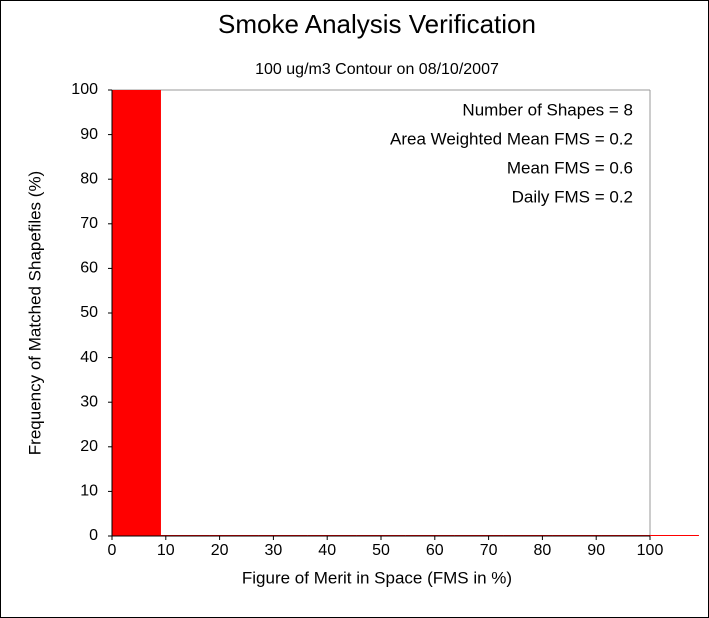 The width and height of the screenshot is (709, 618). I want to click on x-tick-label: 30, so click(274, 550).